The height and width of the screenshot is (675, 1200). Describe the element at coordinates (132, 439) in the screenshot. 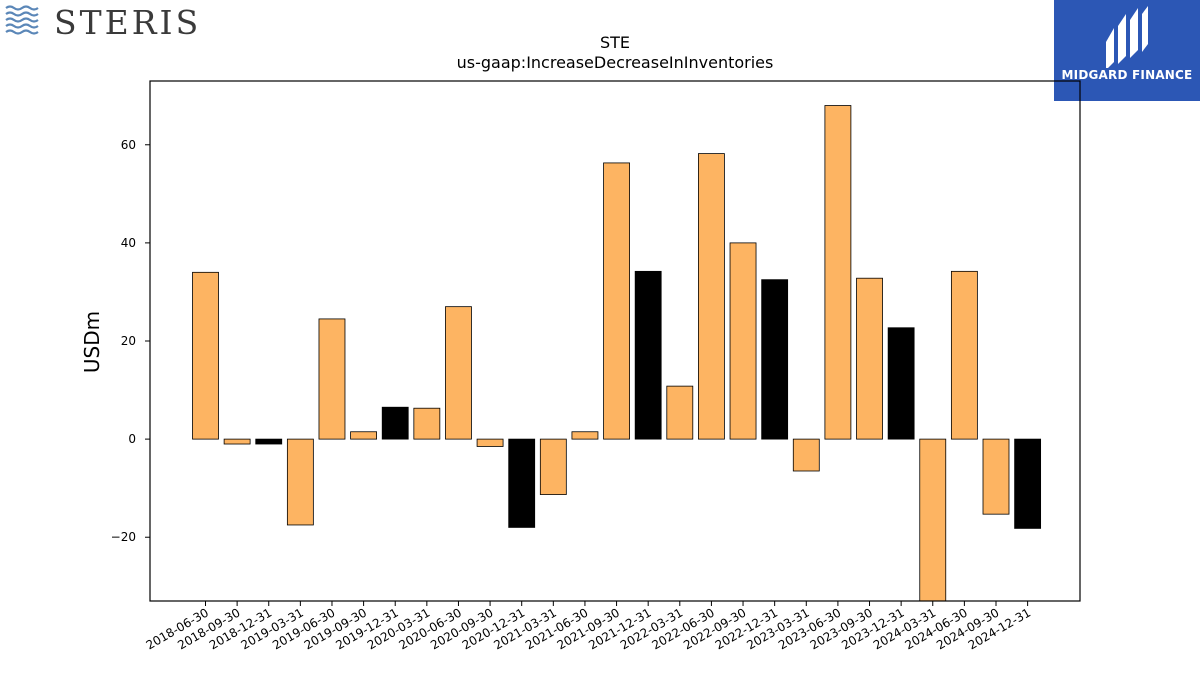

I see `y-tick-label: 0` at that location.